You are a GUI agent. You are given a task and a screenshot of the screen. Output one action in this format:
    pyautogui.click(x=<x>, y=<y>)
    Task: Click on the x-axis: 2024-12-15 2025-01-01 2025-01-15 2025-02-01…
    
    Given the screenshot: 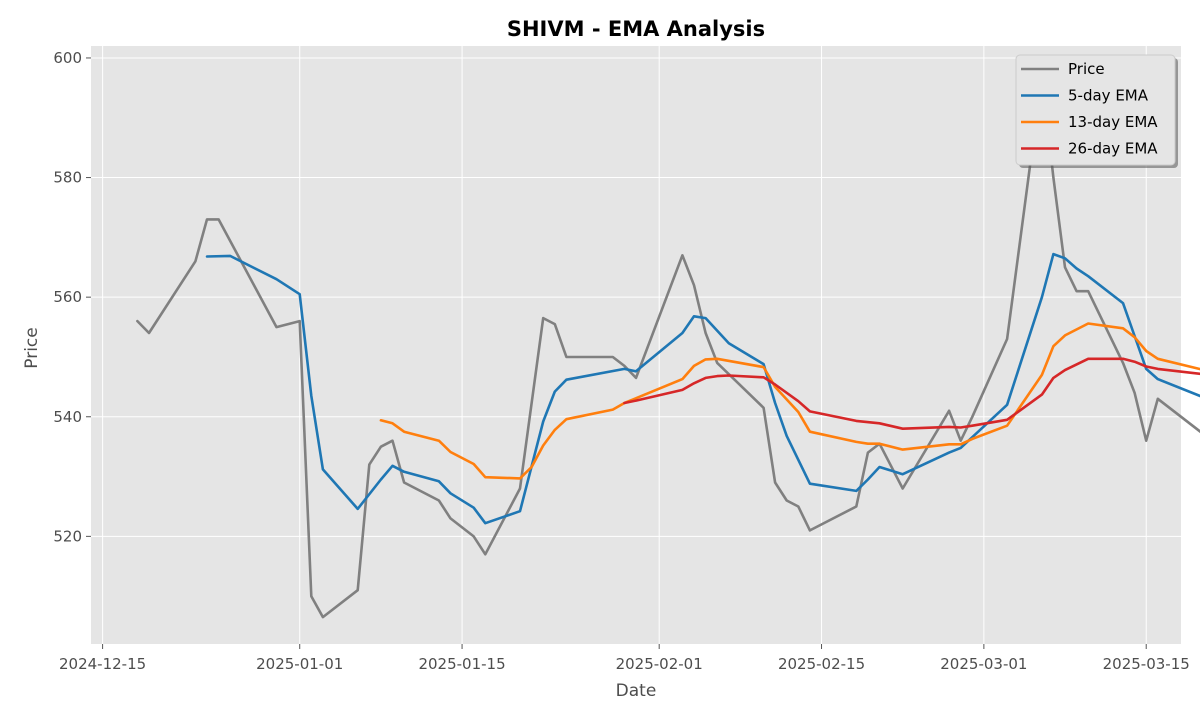 What is the action you would take?
    pyautogui.click(x=624, y=658)
    